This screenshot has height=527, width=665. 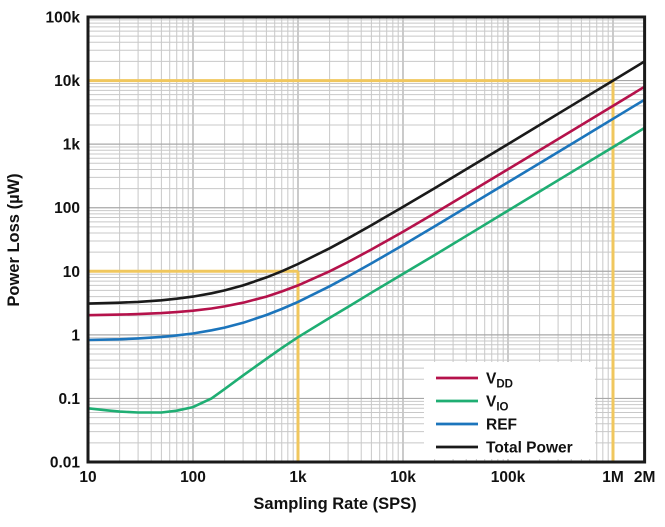 I want to click on y-tick-label: 0.1, so click(x=69, y=399).